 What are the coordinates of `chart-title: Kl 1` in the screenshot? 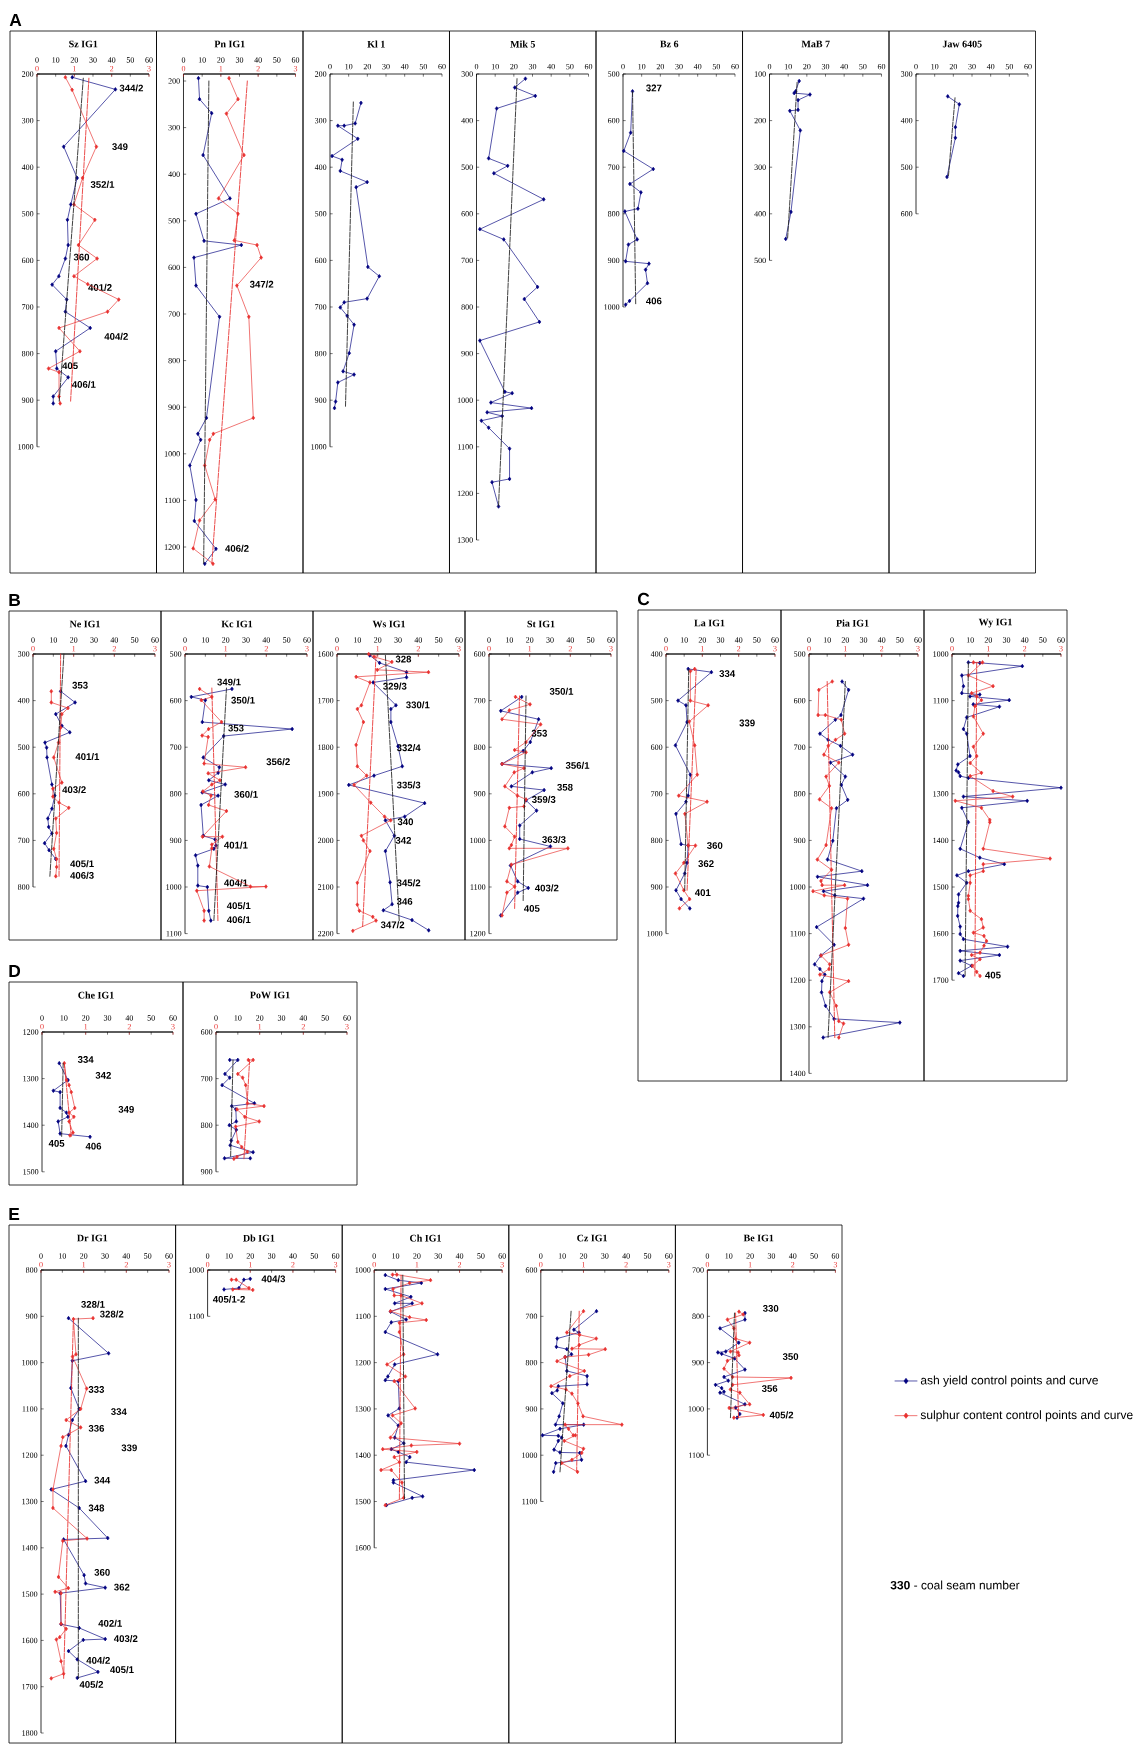 It's located at (376, 44).